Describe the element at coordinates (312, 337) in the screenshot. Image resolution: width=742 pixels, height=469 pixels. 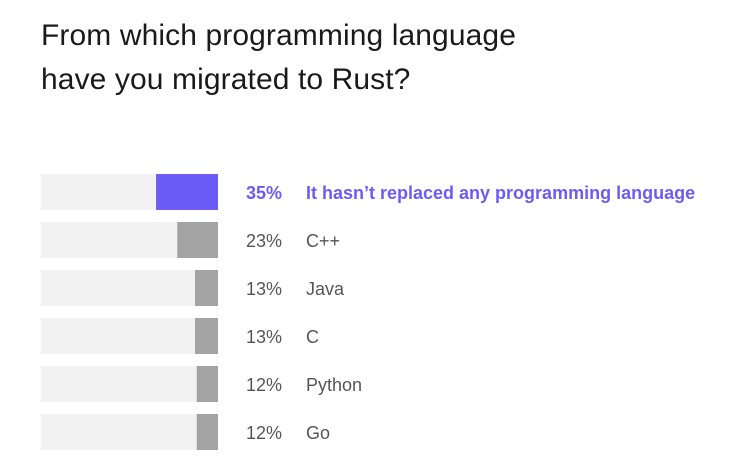
I see `category-label: C` at that location.